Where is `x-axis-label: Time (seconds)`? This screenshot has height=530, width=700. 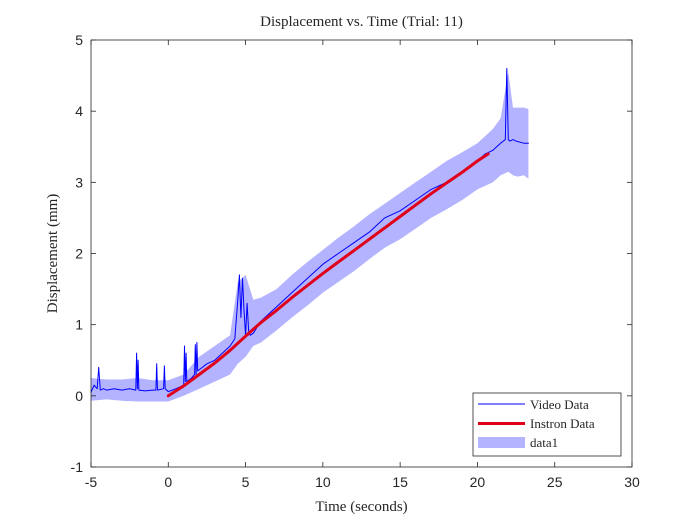
x-axis-label: Time (seconds) is located at coordinates (361, 507).